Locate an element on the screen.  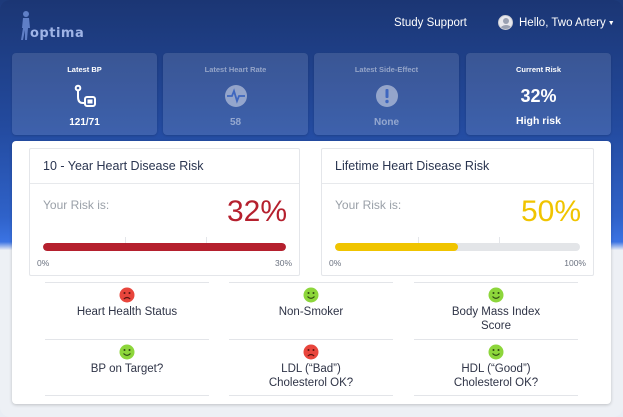
tile-latest-heart-rate: Latest Heart Rate 58 is located at coordinates (235, 94).